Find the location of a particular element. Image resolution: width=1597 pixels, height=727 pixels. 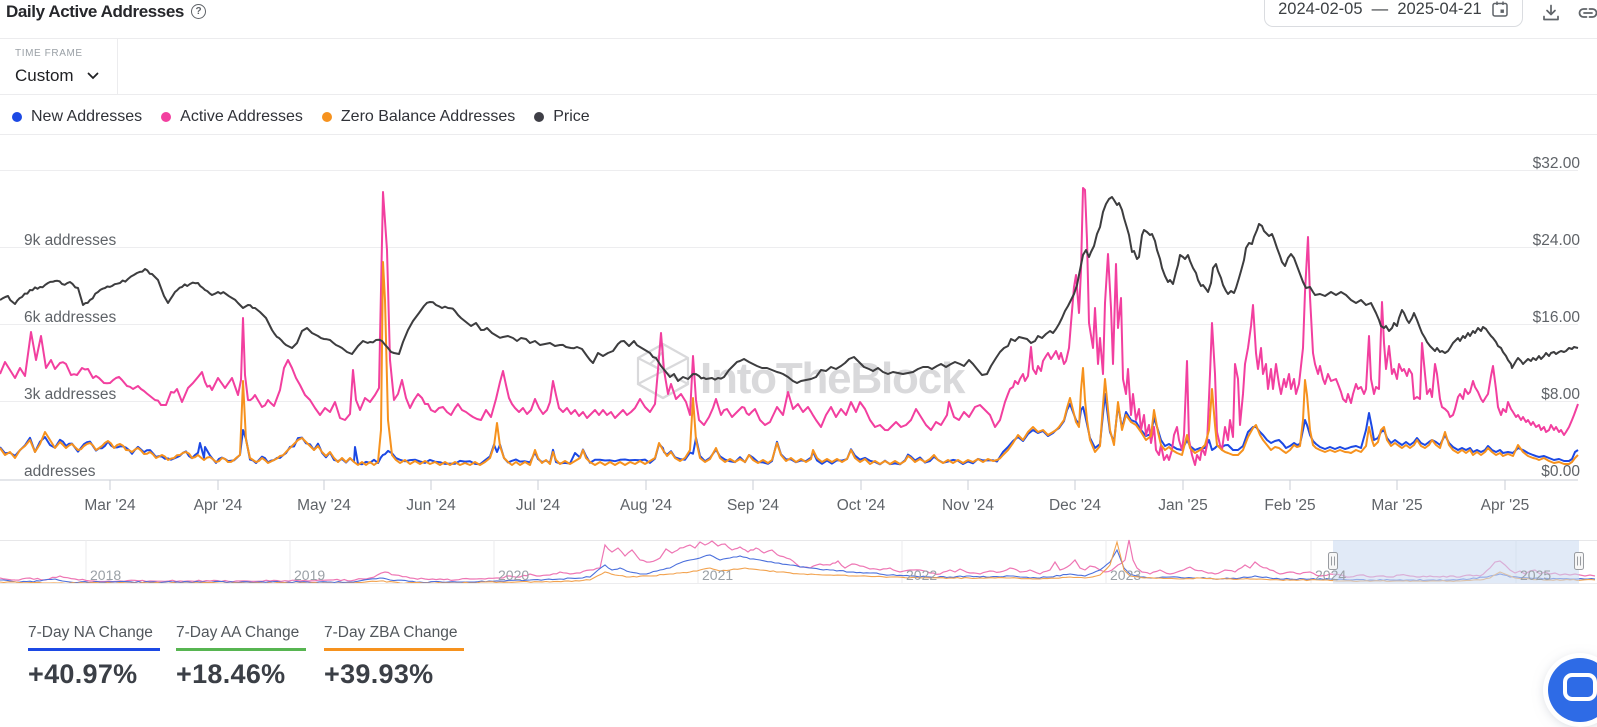

svg-text: Nov '24 is located at coordinates (968, 505).